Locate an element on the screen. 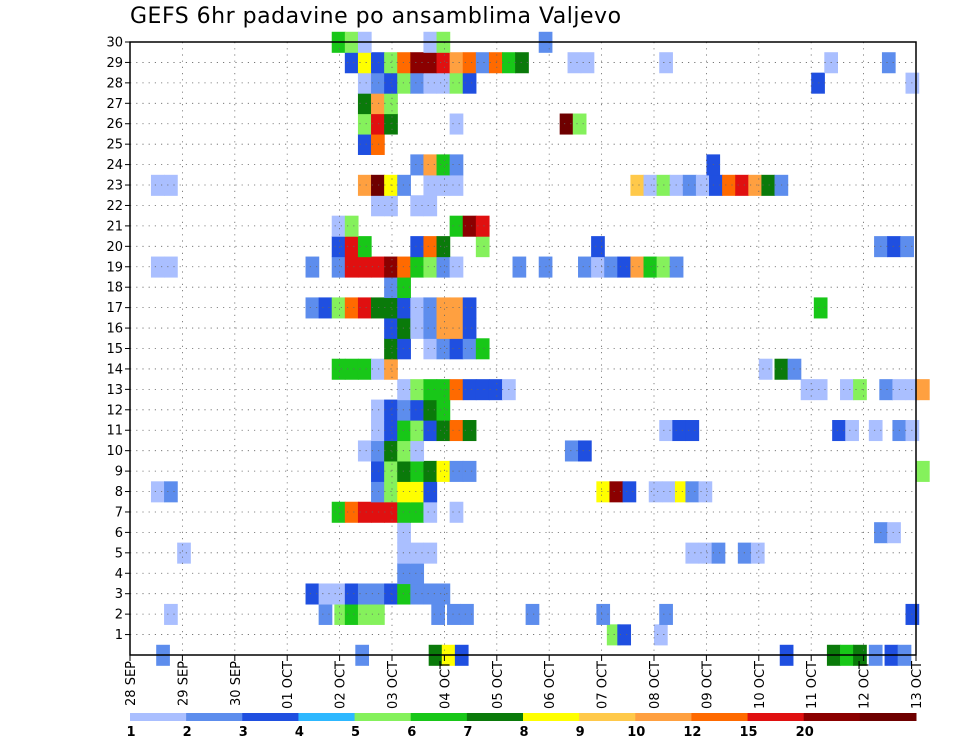  legend-label: 8 is located at coordinates (523, 732).